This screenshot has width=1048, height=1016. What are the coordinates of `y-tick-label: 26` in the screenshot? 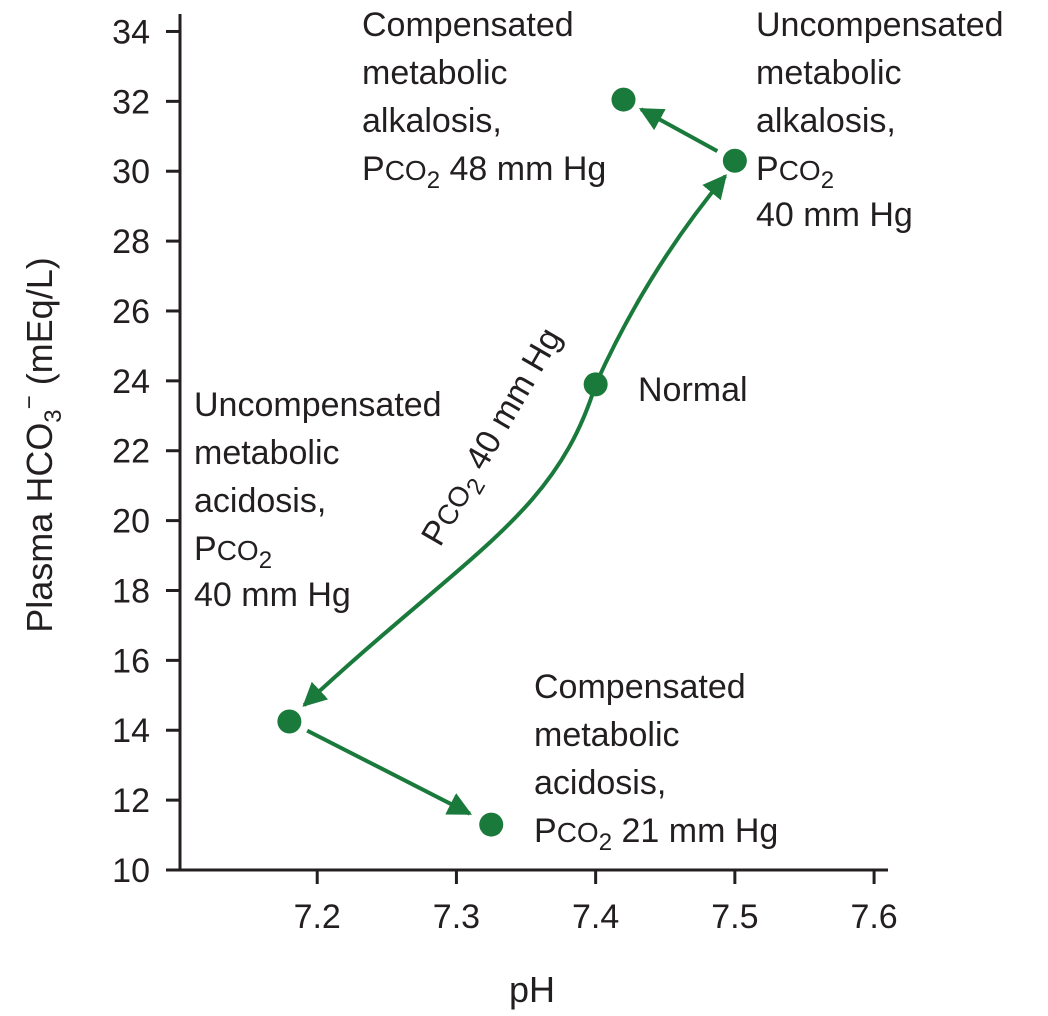 It's located at (131, 312).